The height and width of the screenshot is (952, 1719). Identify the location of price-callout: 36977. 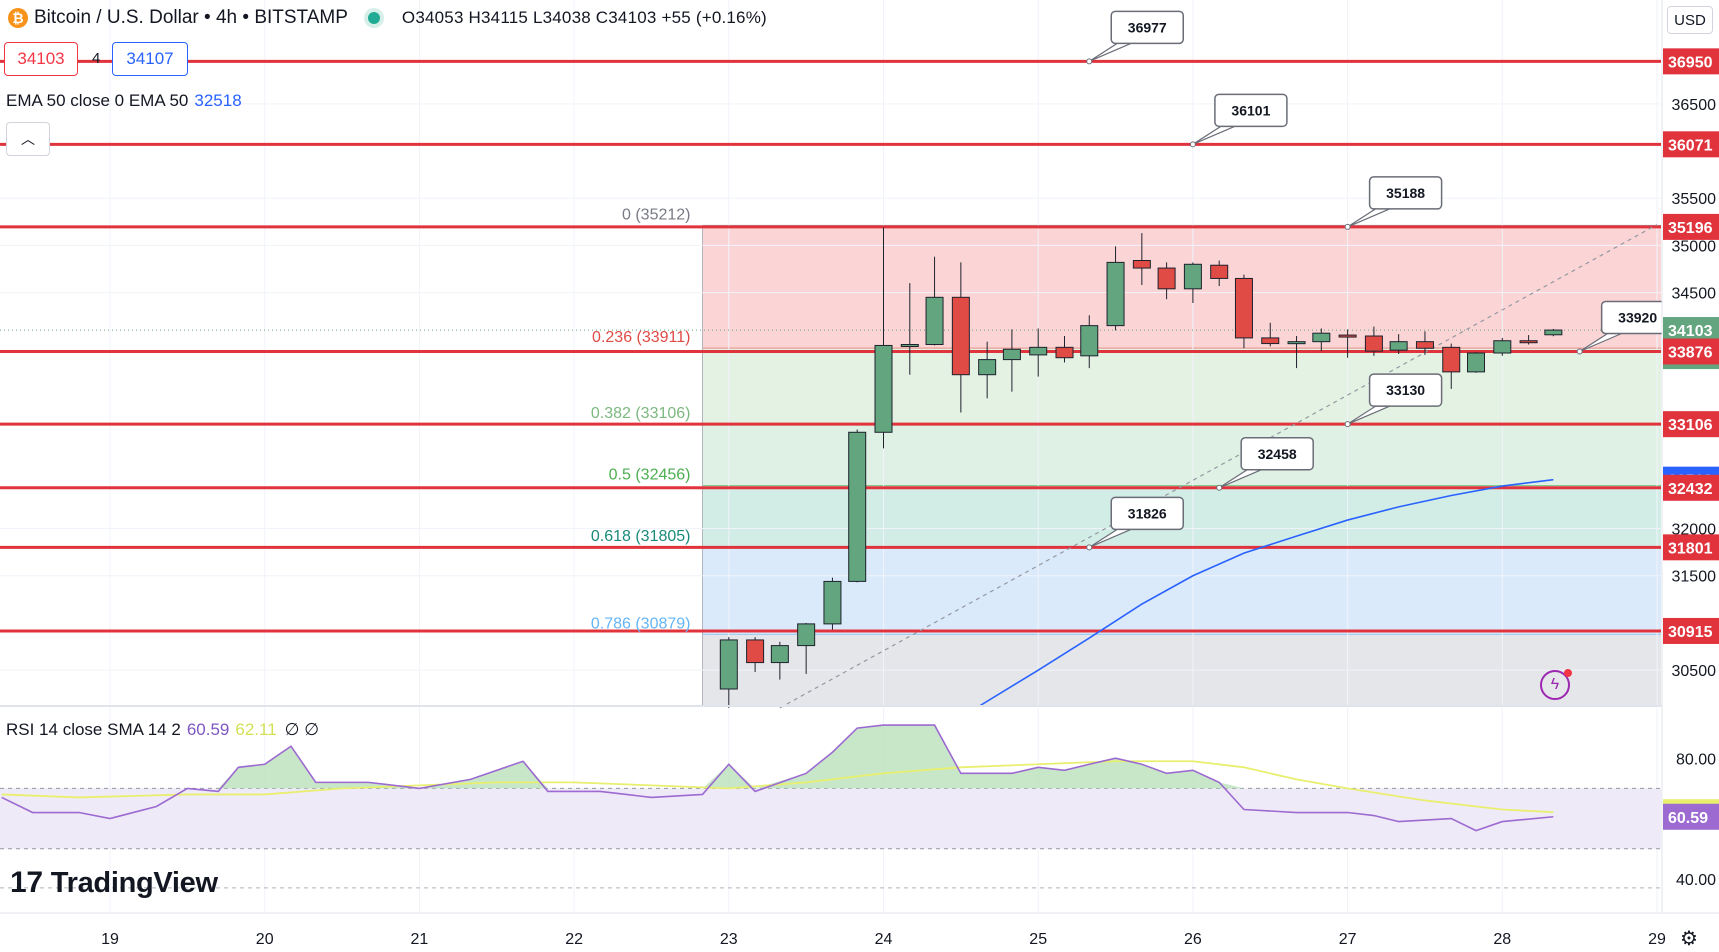
(1135, 37).